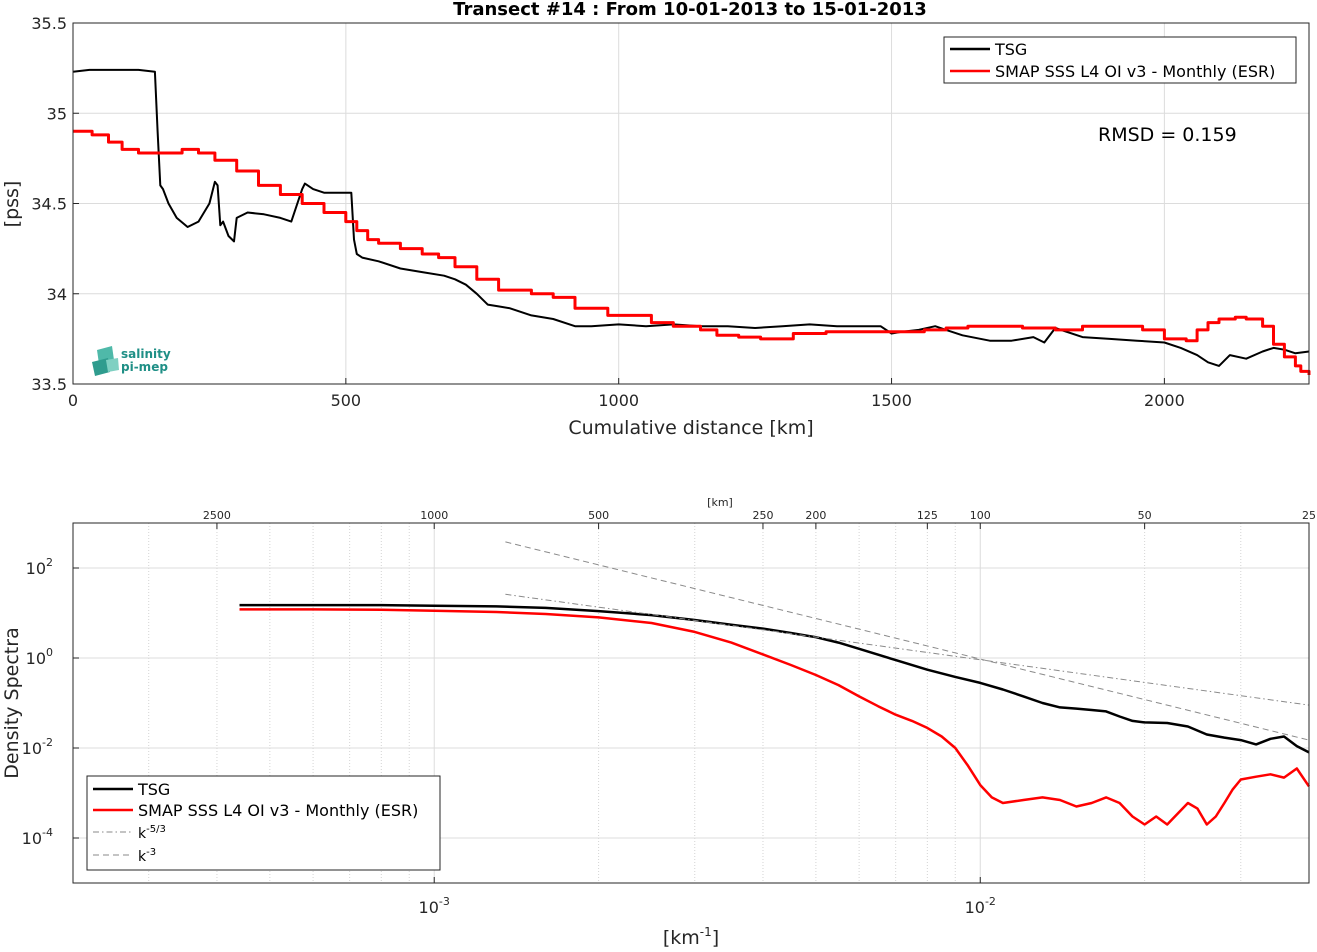 The height and width of the screenshot is (952, 1317). What do you see at coordinates (49, 204) in the screenshot?
I see `transect-ytick-label: 34.5` at bounding box center [49, 204].